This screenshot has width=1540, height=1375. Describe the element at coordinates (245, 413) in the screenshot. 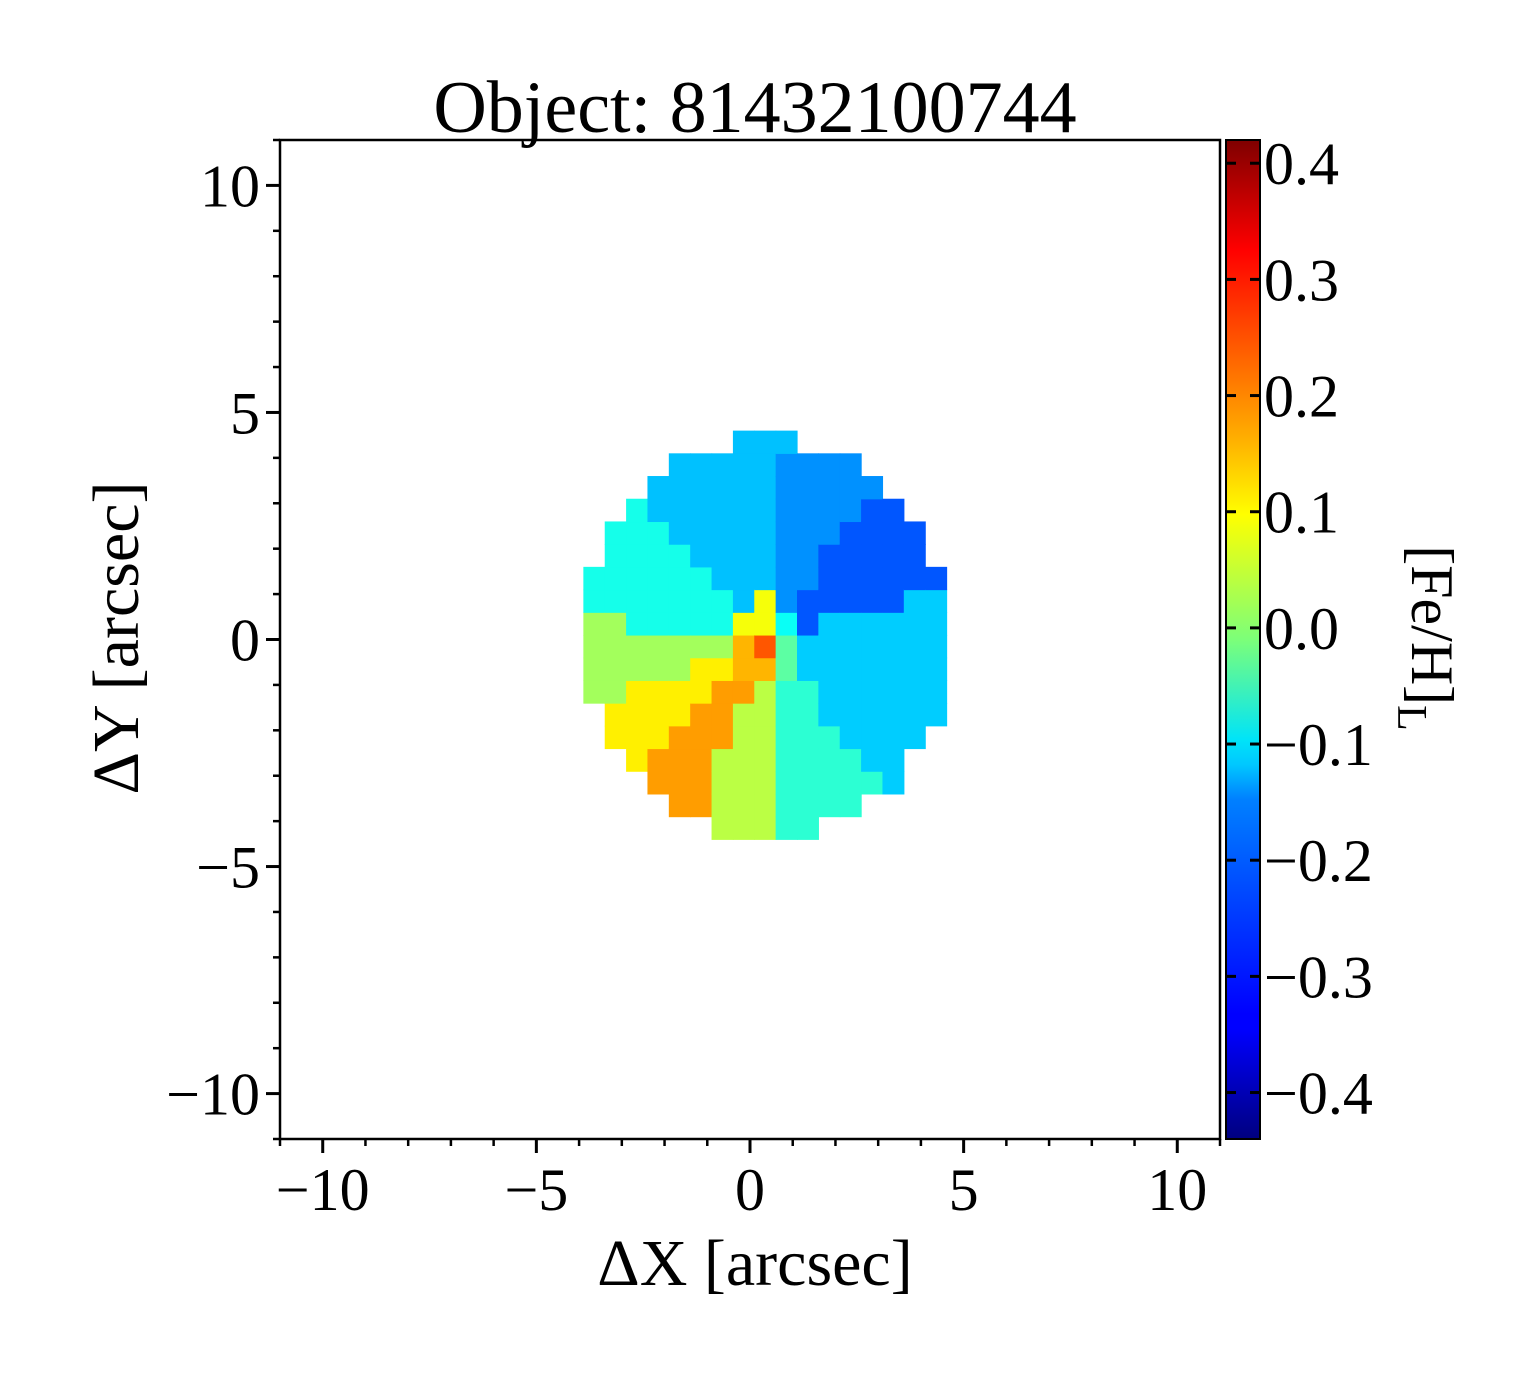

I see `y-tick-label: 5` at that location.